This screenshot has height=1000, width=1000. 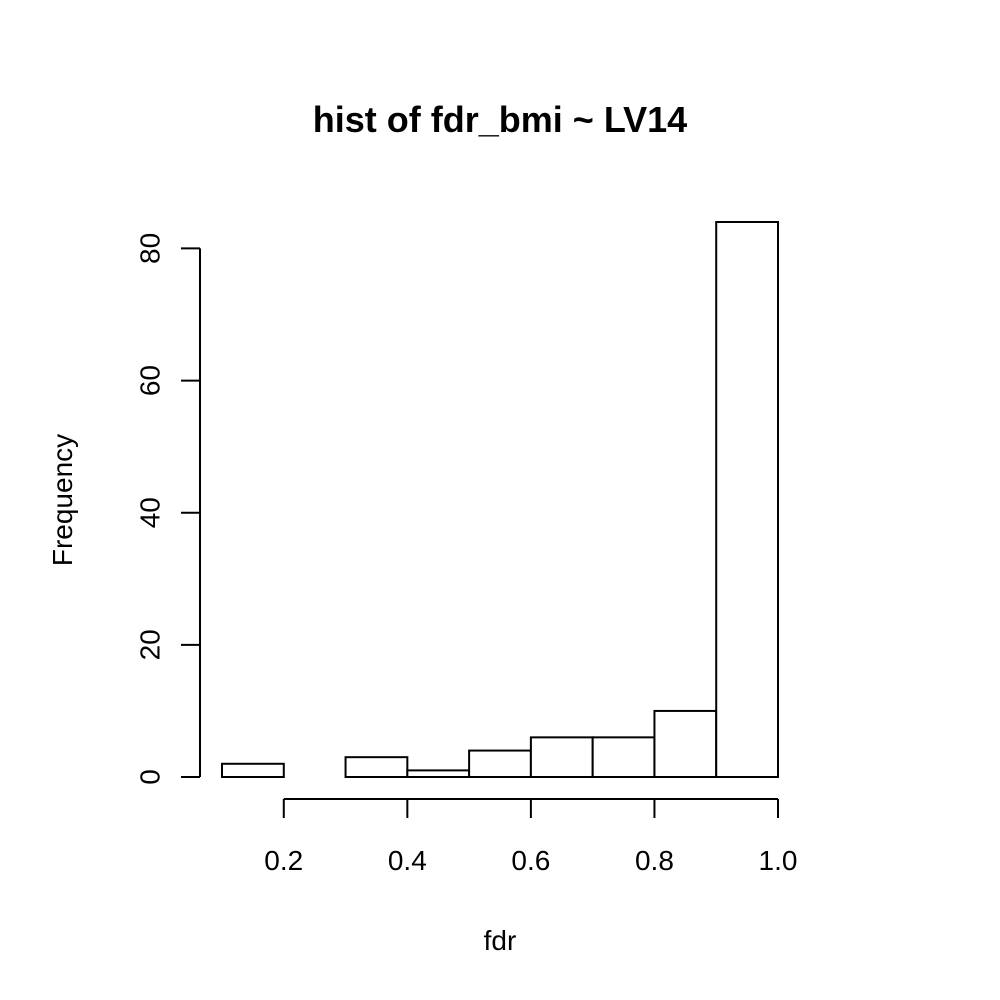 What do you see at coordinates (530, 860) in the screenshot?
I see `x-tick-label-2: 0.6` at bounding box center [530, 860].